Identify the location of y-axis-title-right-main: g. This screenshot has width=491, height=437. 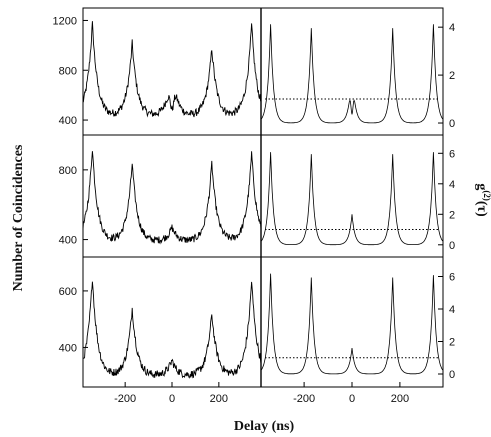
(481, 186).